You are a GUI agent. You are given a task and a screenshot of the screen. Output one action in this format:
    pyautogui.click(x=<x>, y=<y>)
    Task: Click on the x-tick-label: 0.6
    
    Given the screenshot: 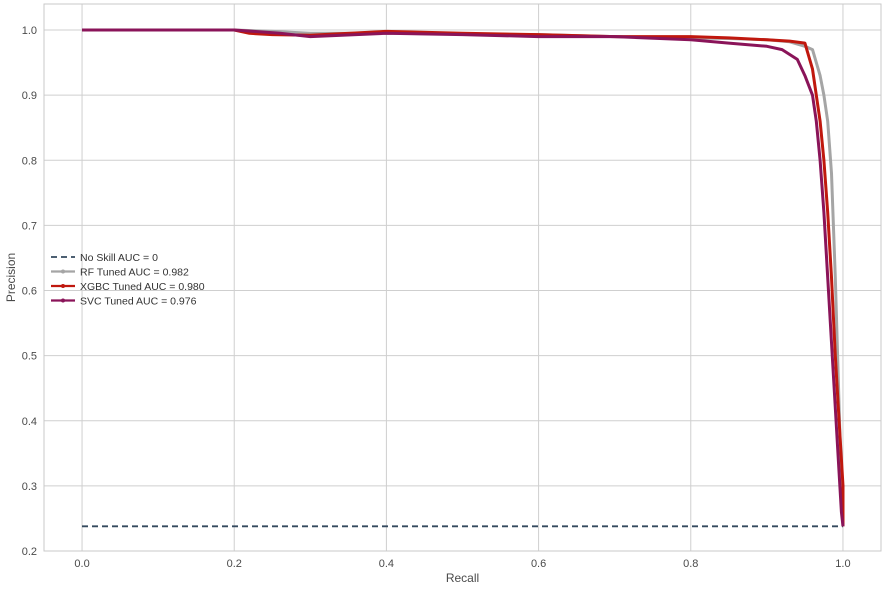 What is the action you would take?
    pyautogui.click(x=538, y=564)
    